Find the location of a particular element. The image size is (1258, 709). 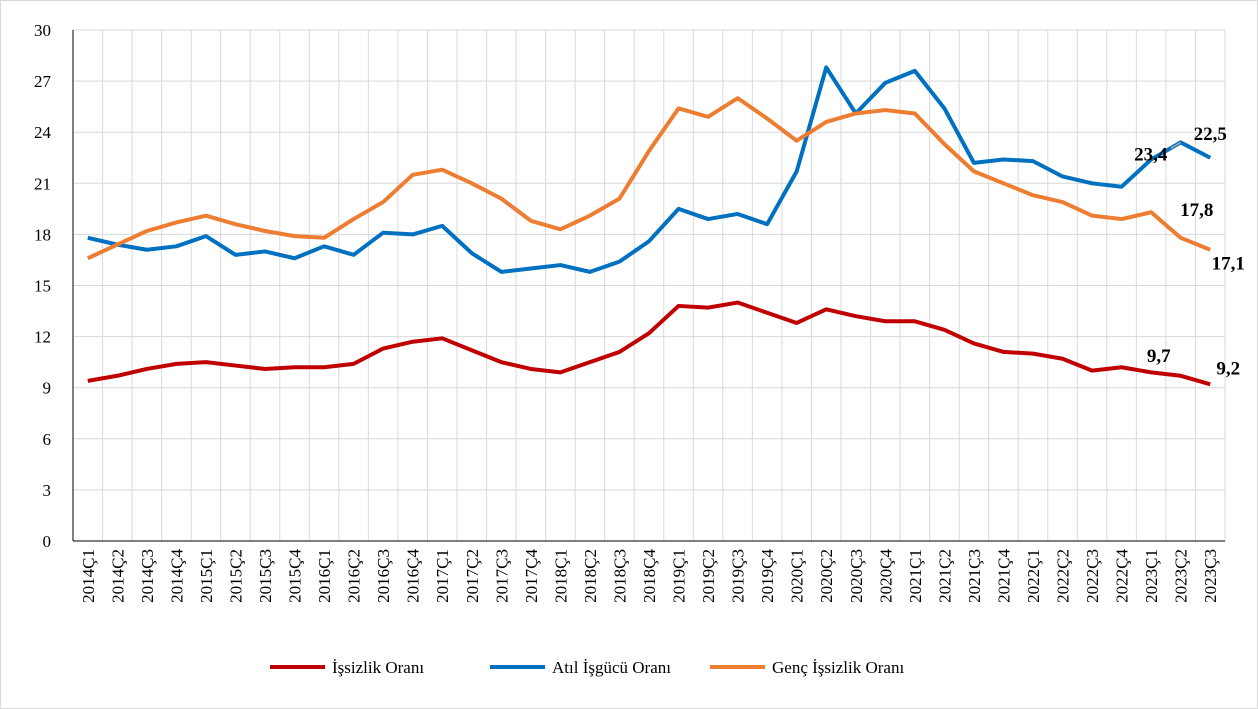

x-tick-label: 2015Ç1 is located at coordinates (206, 576).